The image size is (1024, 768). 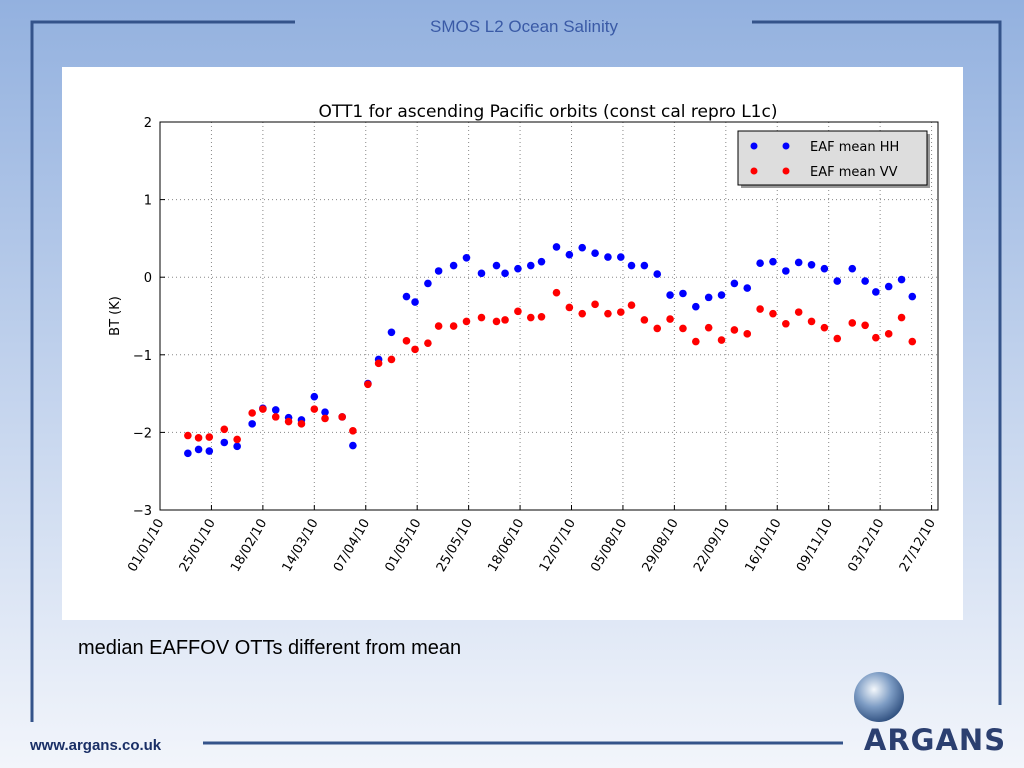 What do you see at coordinates (854, 172) in the screenshot?
I see `legend-label: EAF mean VV` at bounding box center [854, 172].